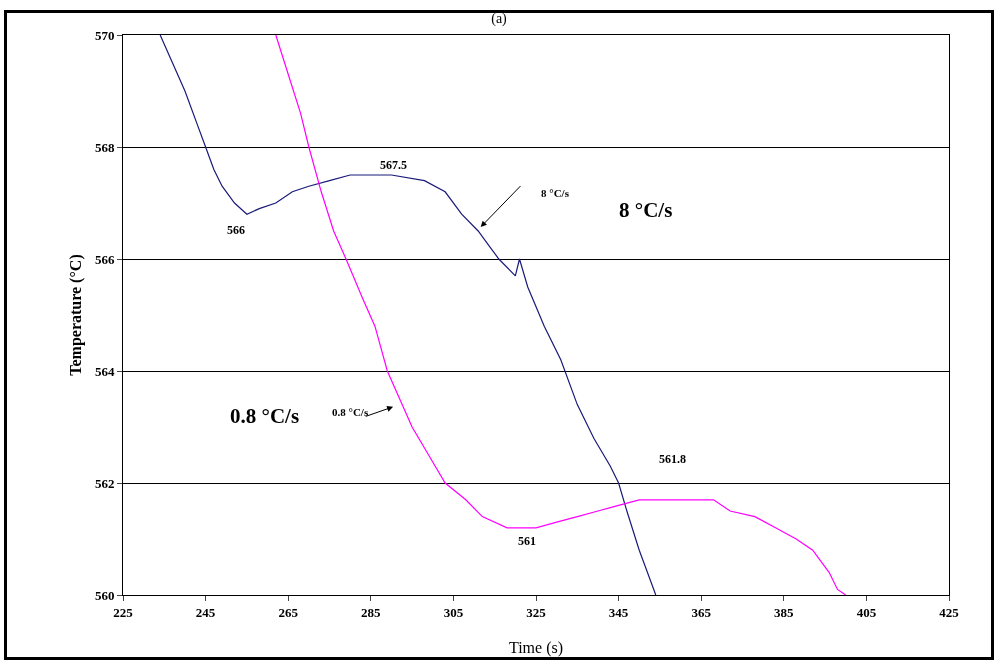 This screenshot has height=665, width=1007. What do you see at coordinates (701, 612) in the screenshot?
I see `x-tick-label: 365` at bounding box center [701, 612].